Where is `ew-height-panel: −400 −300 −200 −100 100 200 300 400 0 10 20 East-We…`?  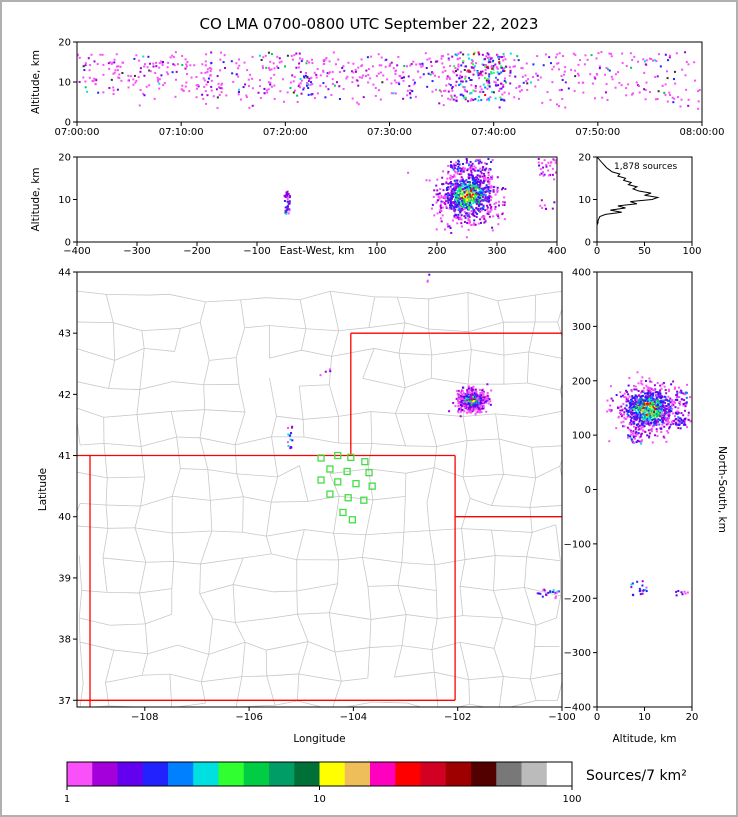
ew-height-panel: −400 −300 −200 −100 100 200 300 400 0 10 20 East-We… is located at coordinates (298, 205).